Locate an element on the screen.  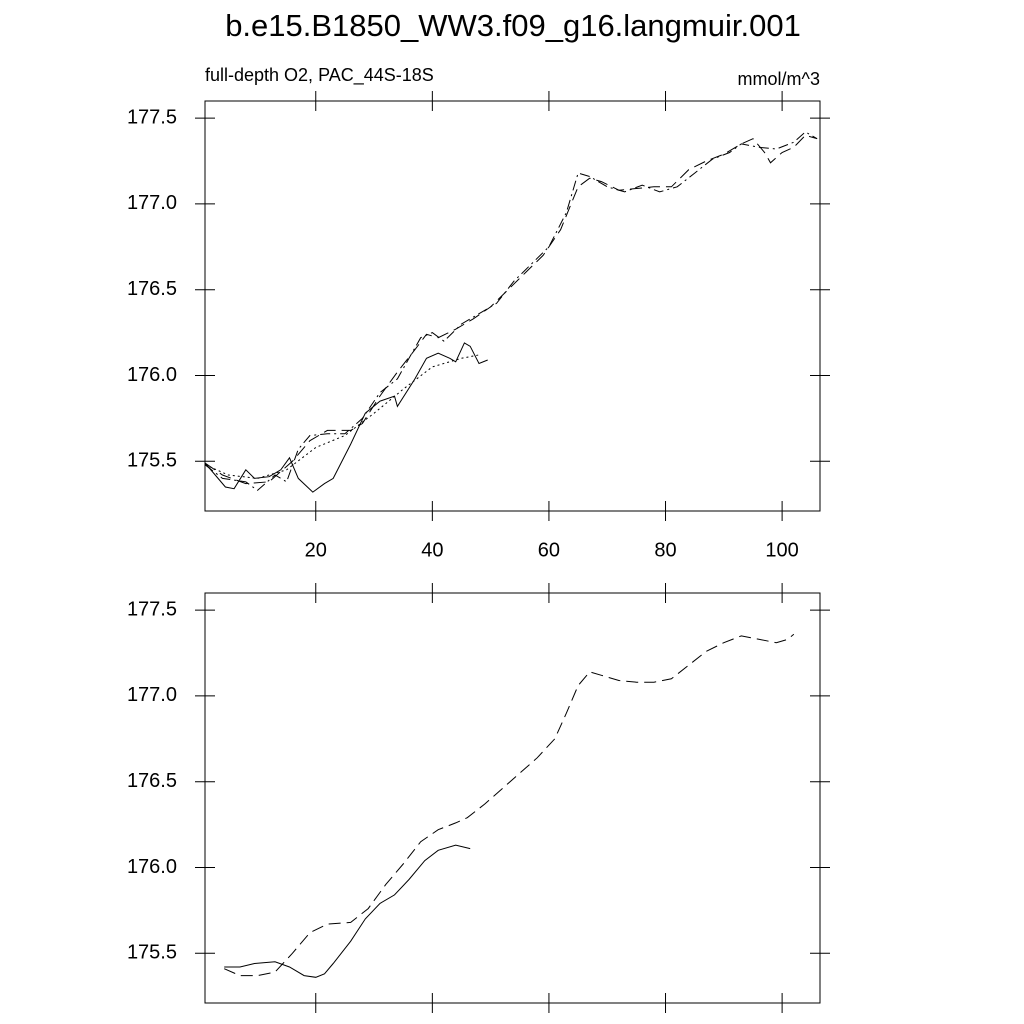
x-tick-label: 60 is located at coordinates (549, 550).